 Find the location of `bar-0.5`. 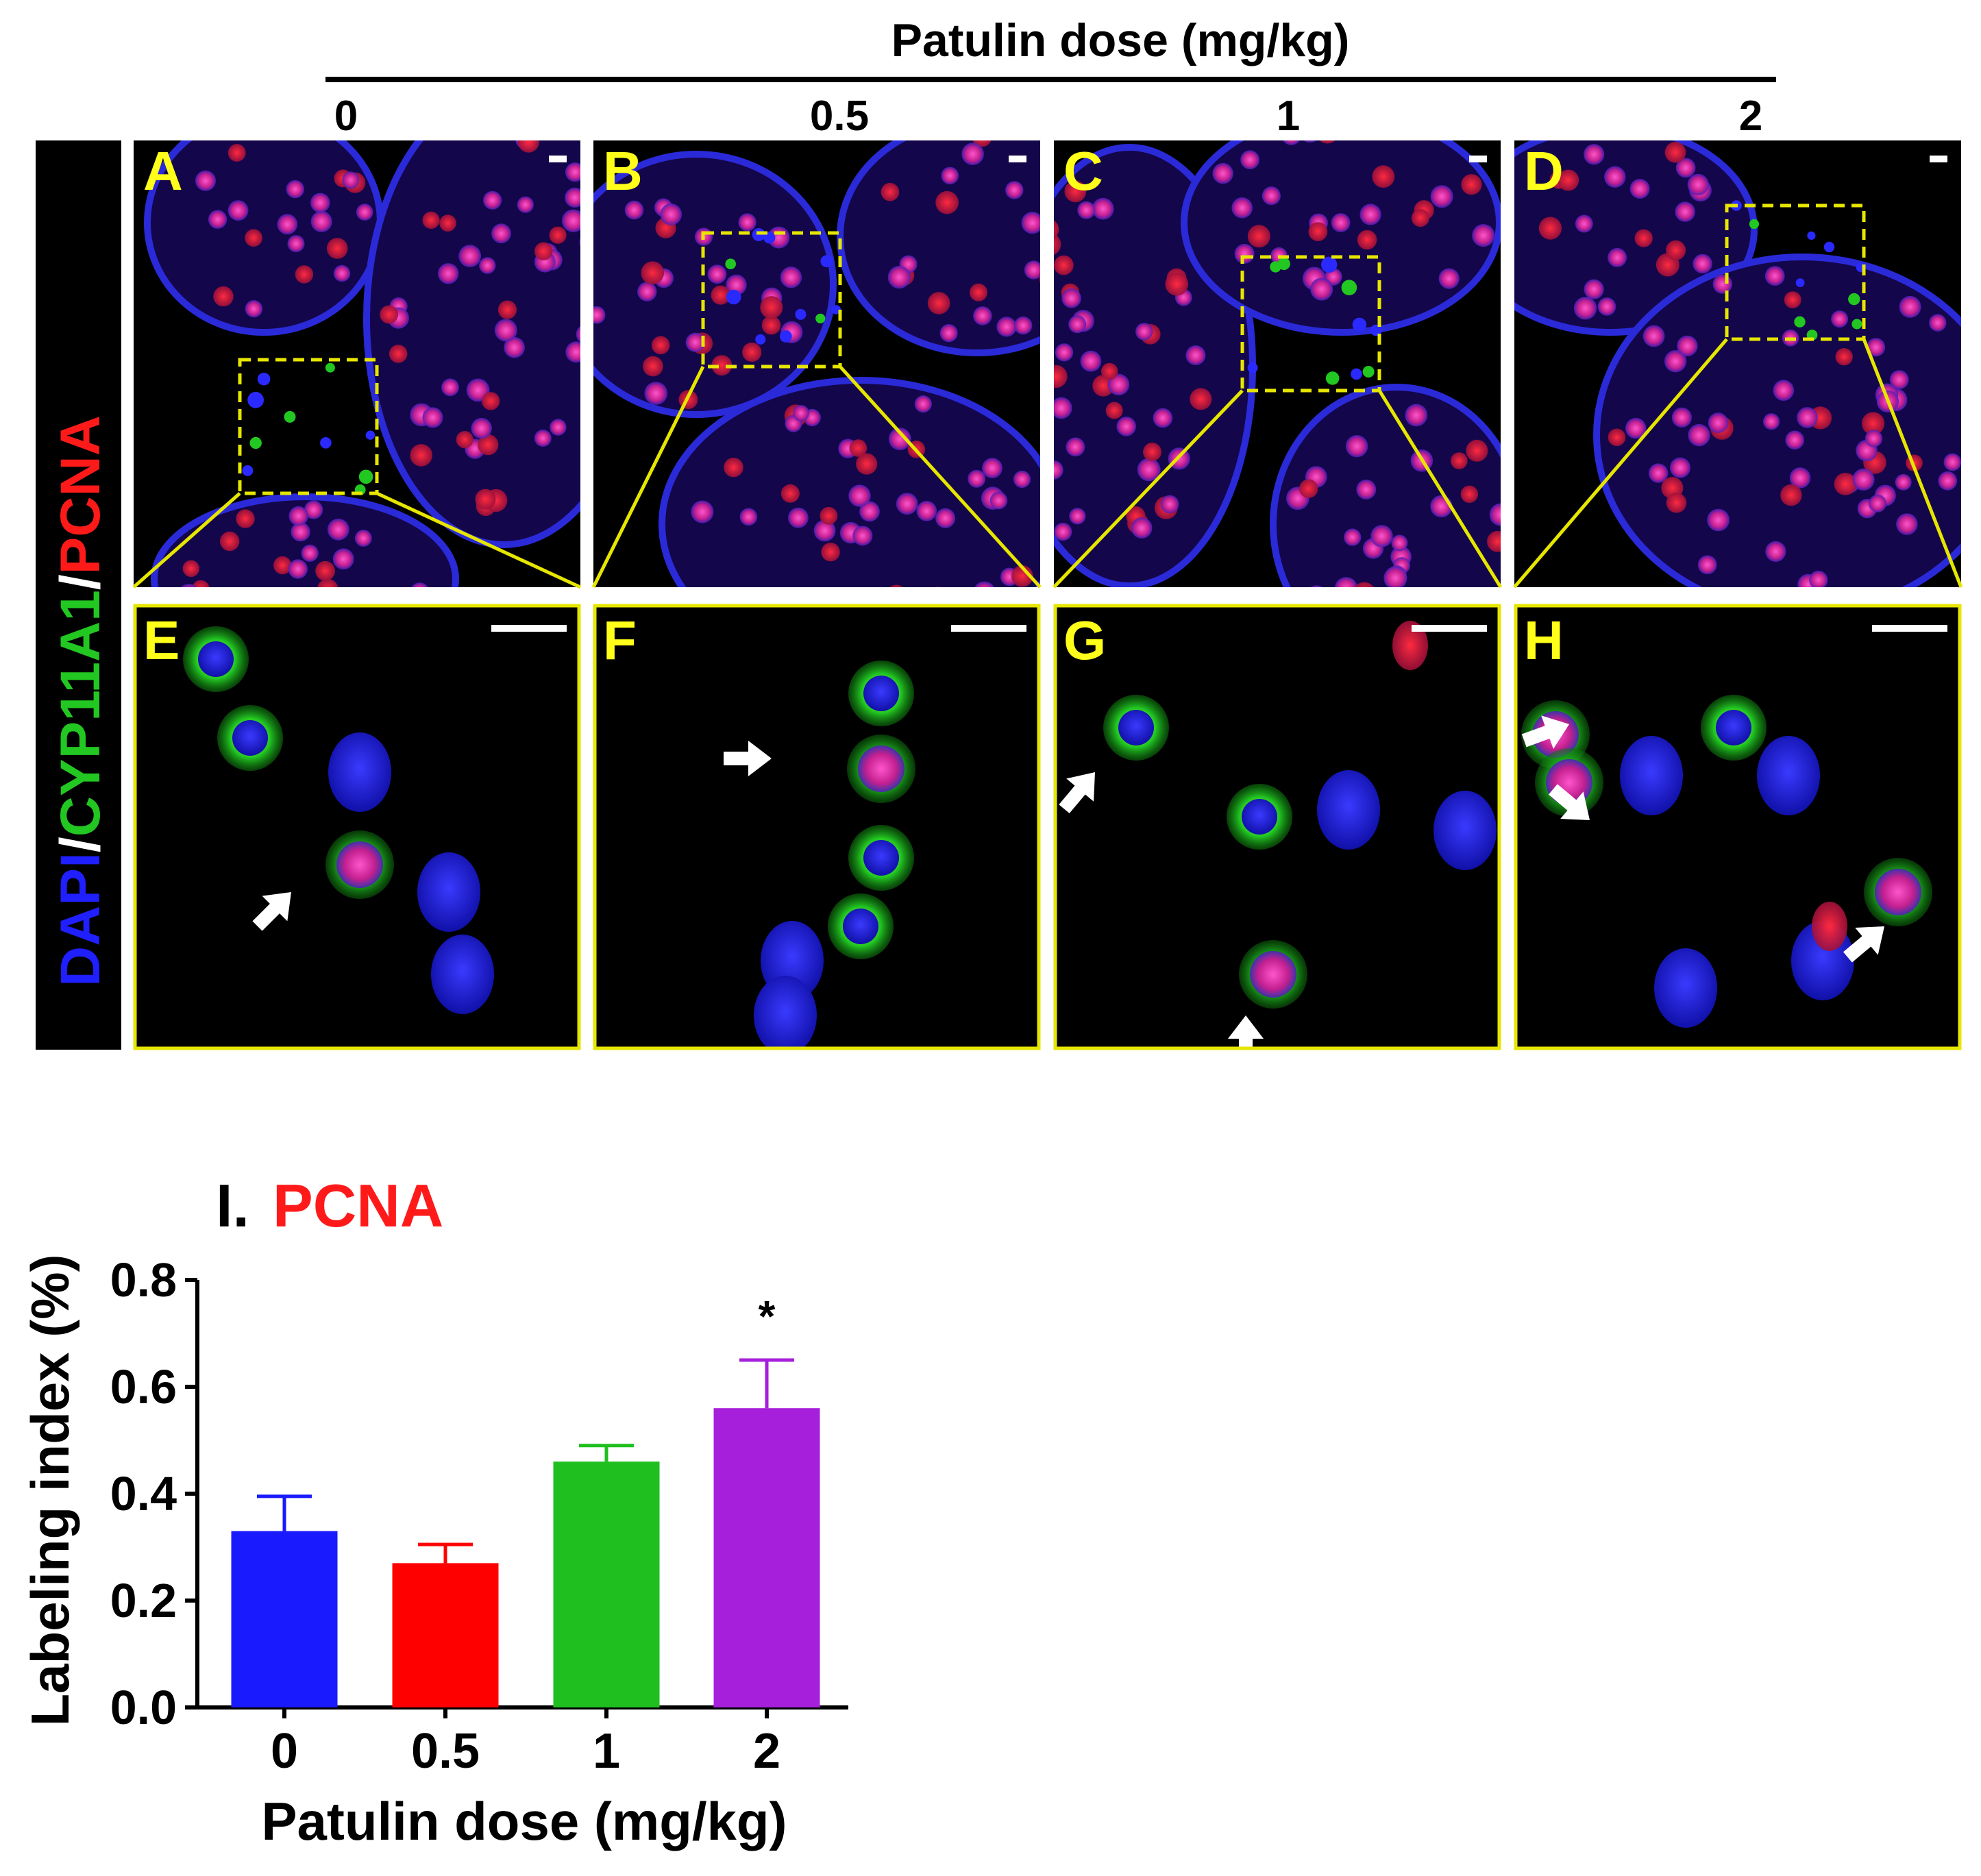

bar-0.5 is located at coordinates (445, 1635).